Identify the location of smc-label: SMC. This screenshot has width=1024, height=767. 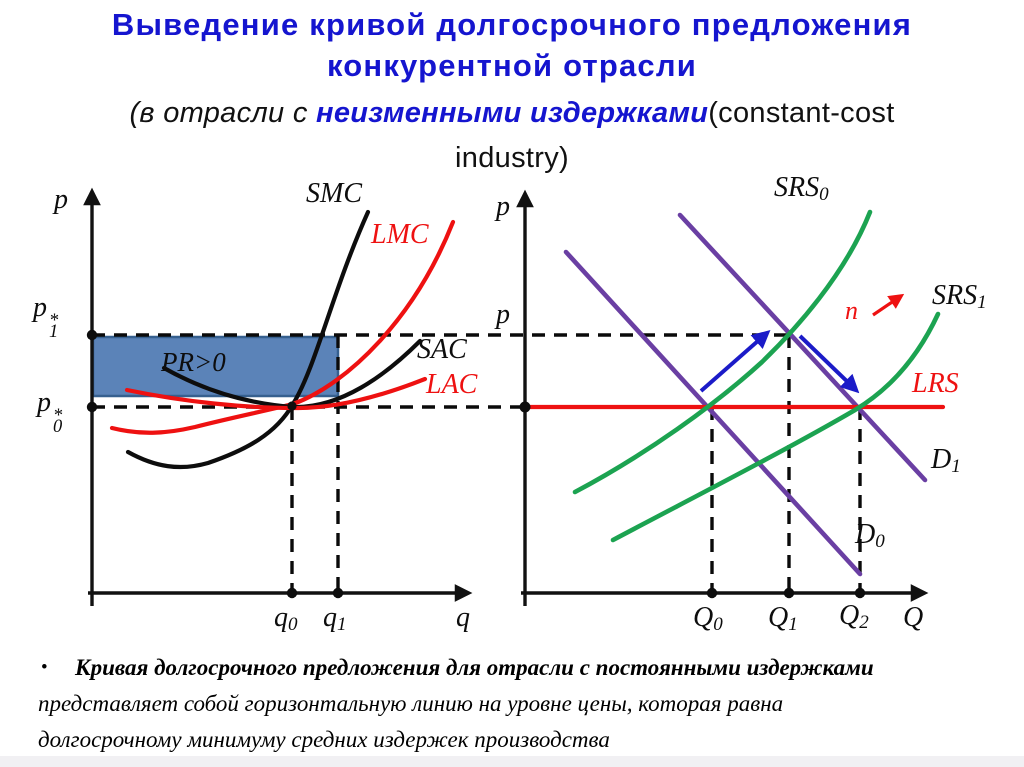
(334, 193).